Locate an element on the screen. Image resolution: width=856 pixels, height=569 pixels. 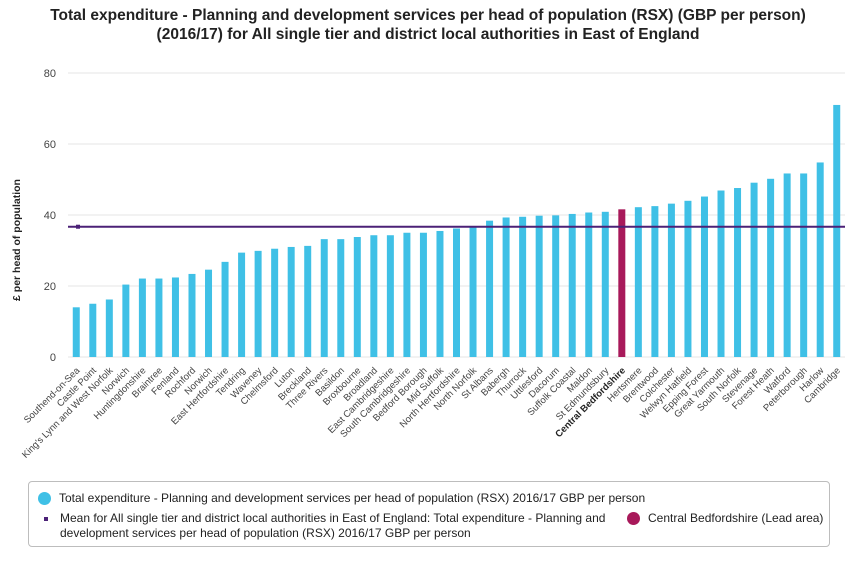
legend-item-highlight: Central Bedfordshire (Lead area) is located at coordinates (725, 518).